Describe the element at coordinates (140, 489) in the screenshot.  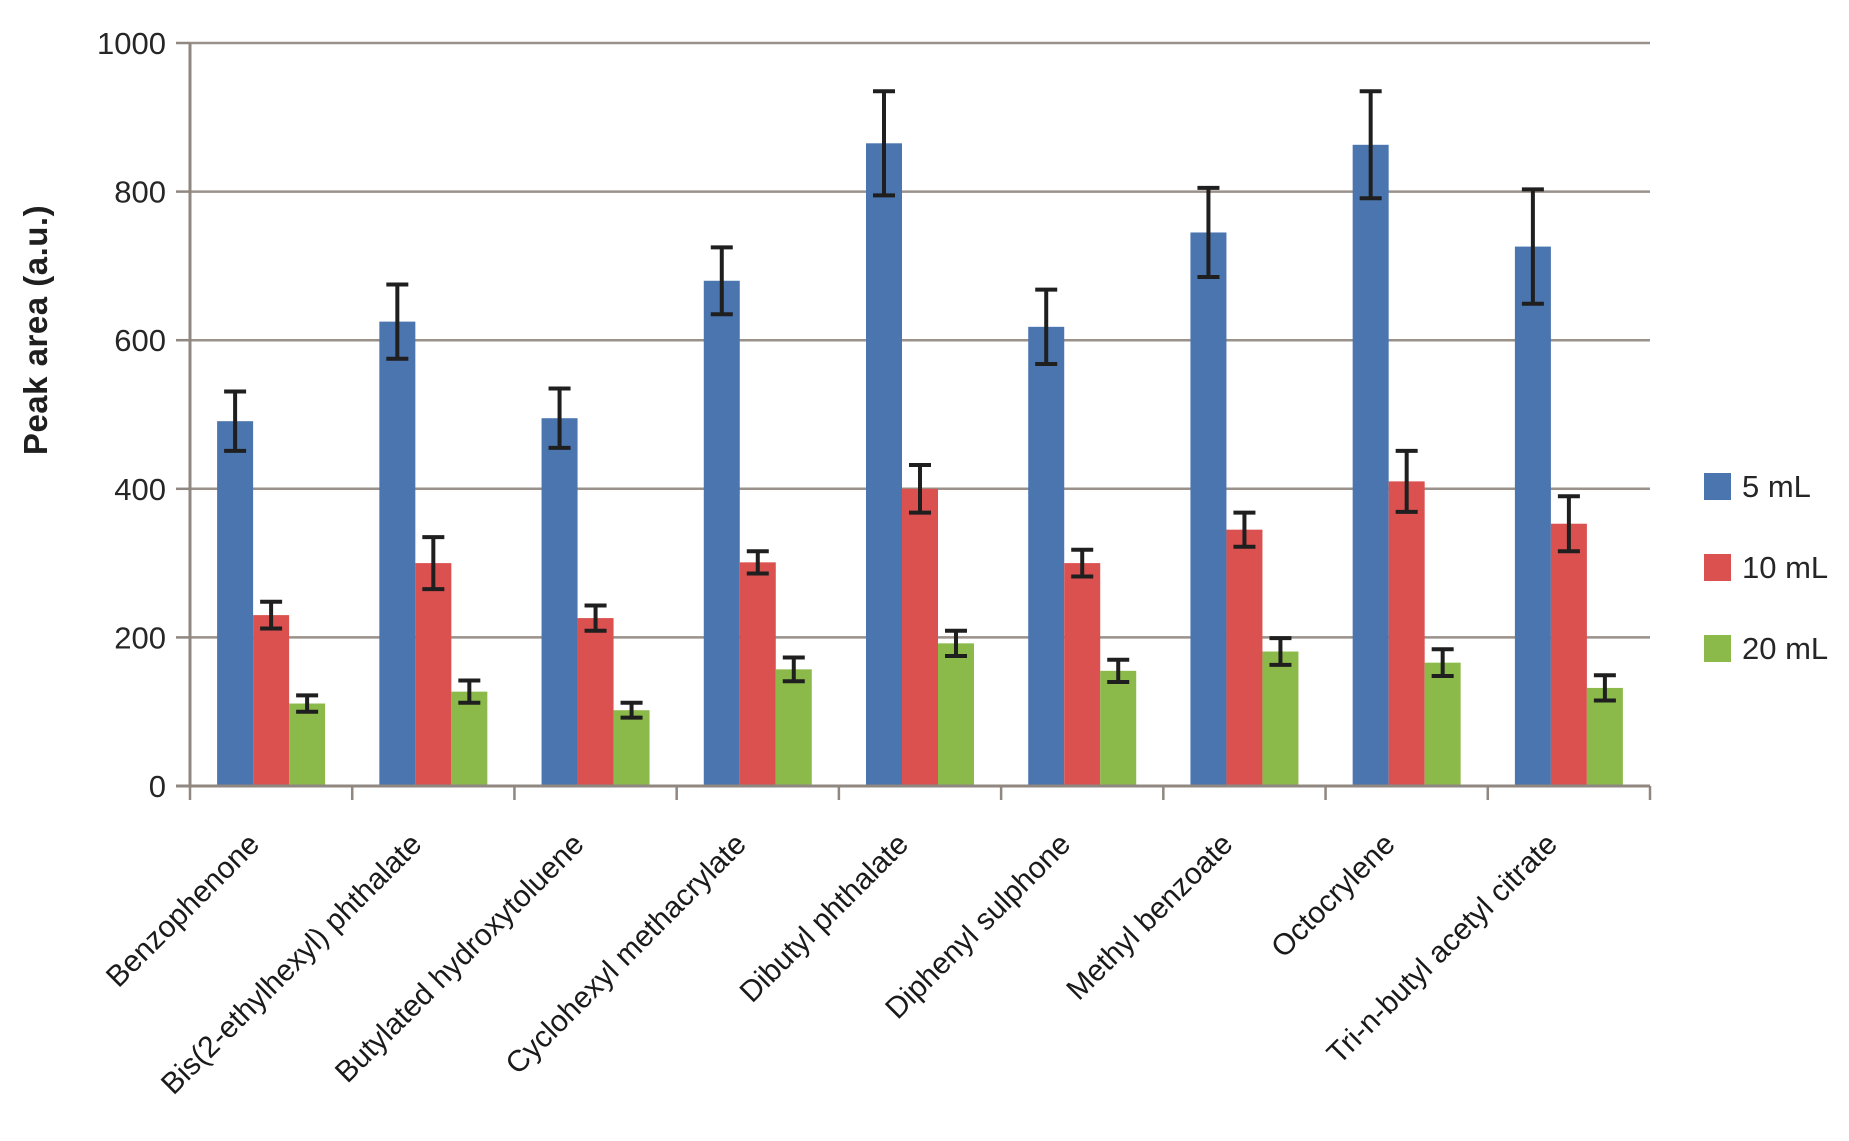
I see `y-tick-label: 400` at that location.